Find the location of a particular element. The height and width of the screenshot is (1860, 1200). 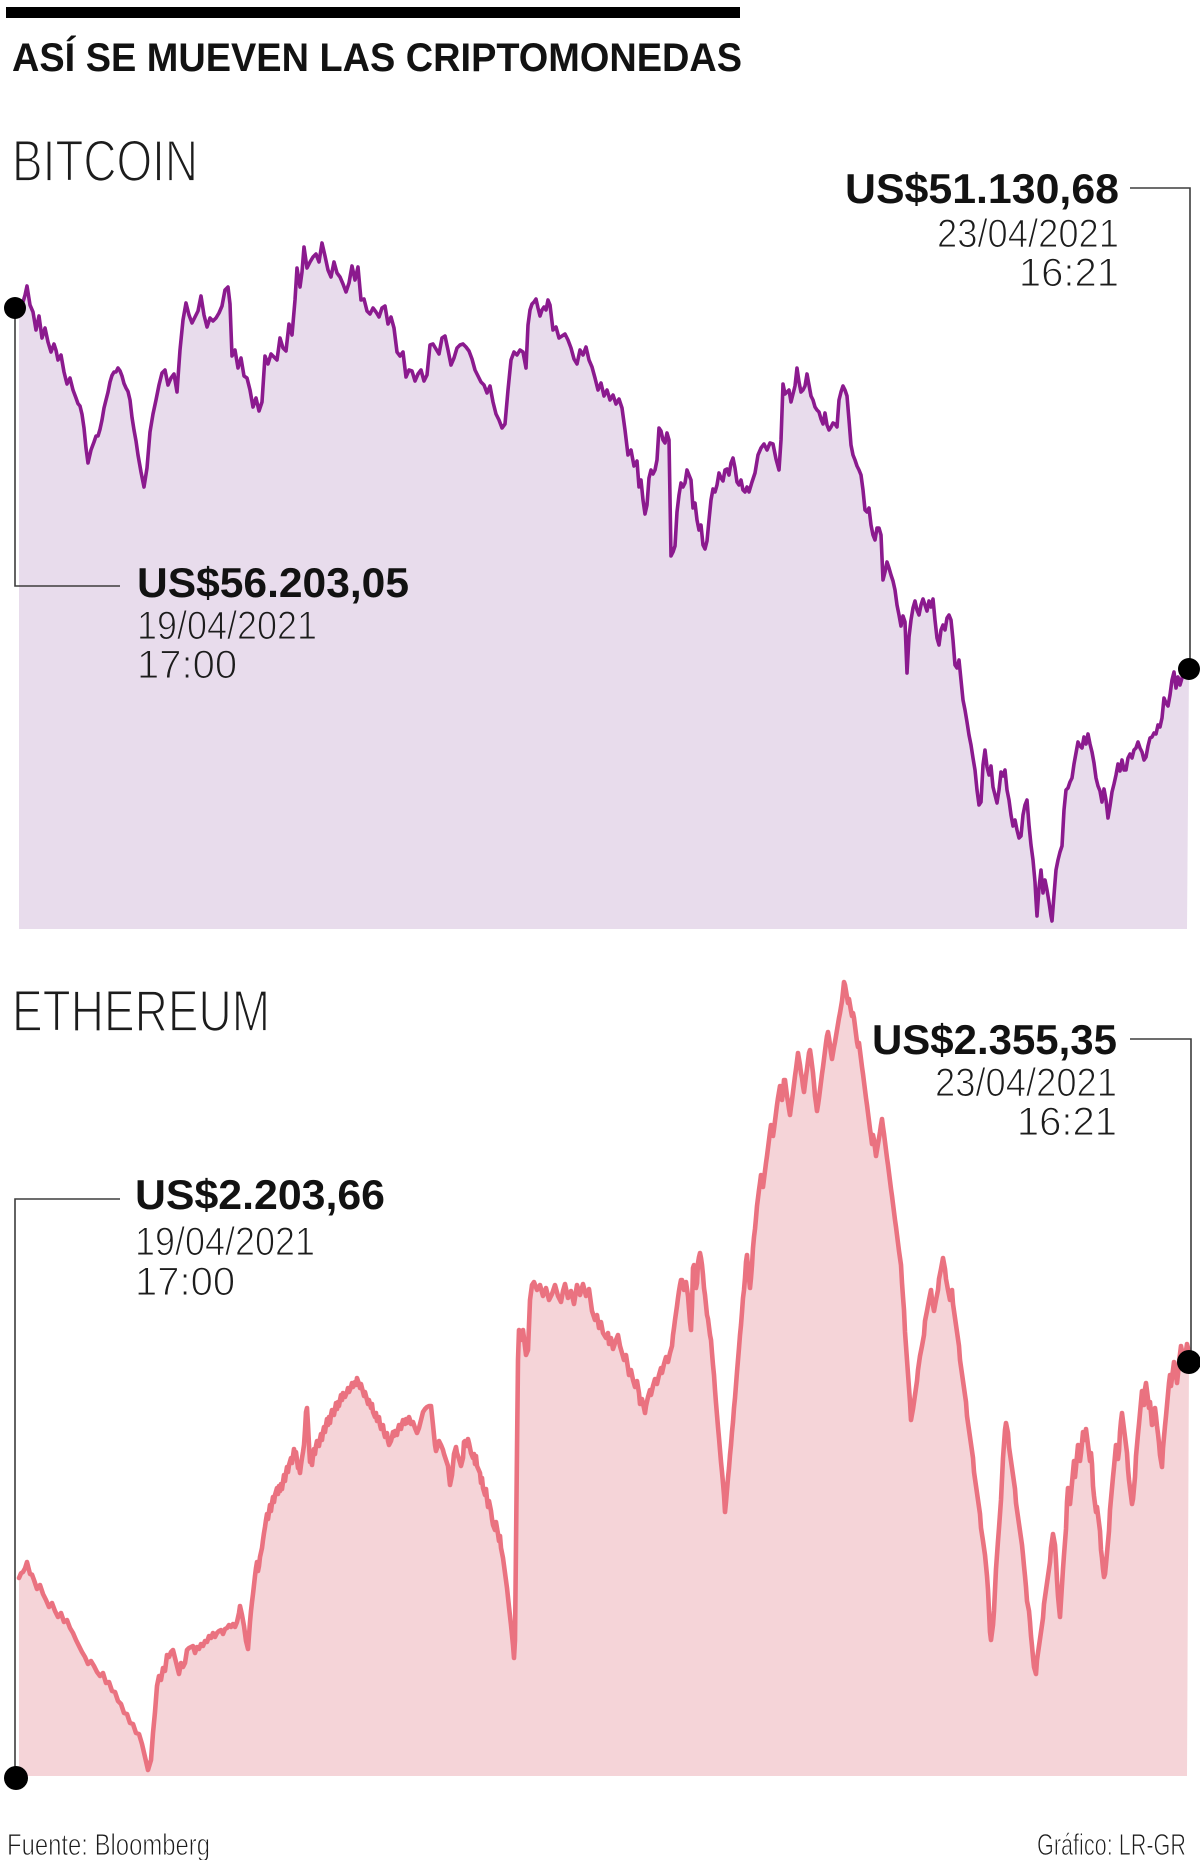

svg-text:ASÍ SE MUEVEN LAS CRIPTOMONEDA: ASÍ SE MUEVEN LAS CRIPTOMONEDAS is located at coordinates (377, 57).